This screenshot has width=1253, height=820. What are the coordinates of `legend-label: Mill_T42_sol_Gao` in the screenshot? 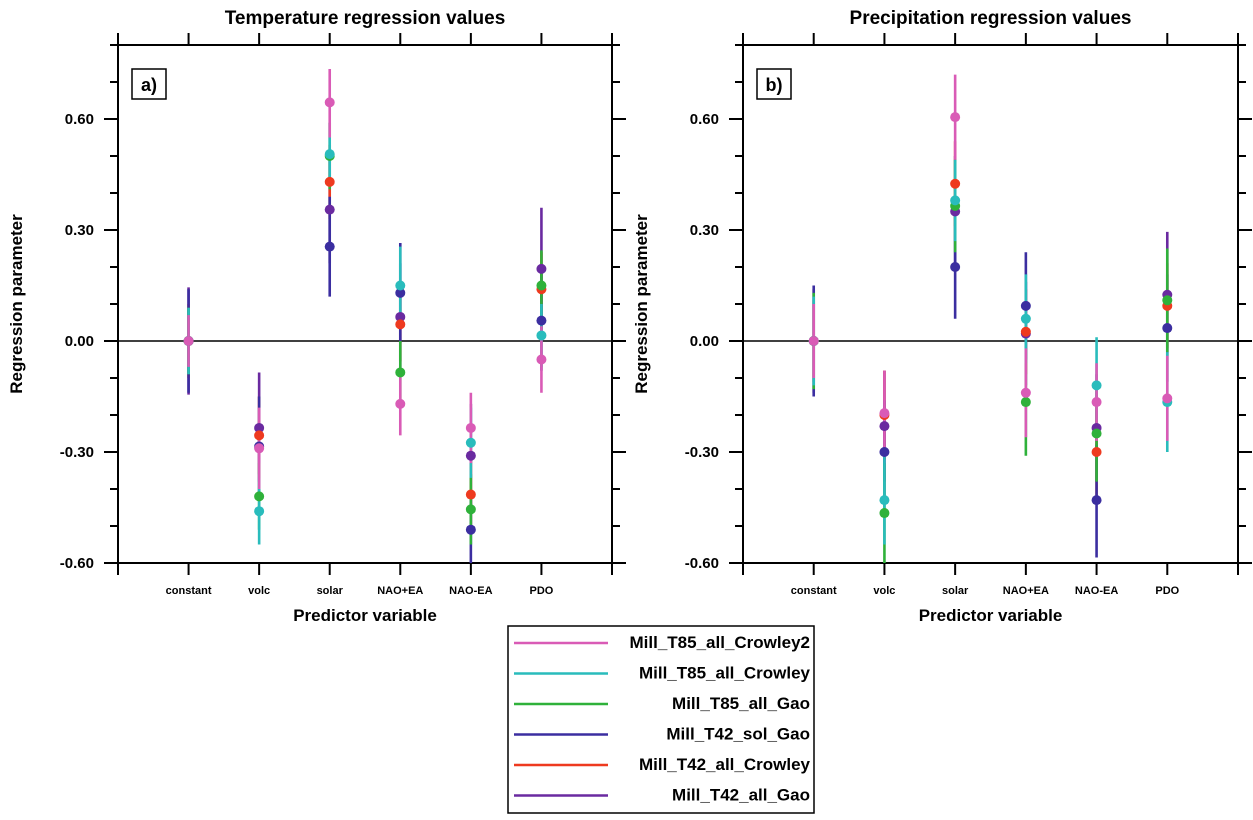 It's located at (738, 734).